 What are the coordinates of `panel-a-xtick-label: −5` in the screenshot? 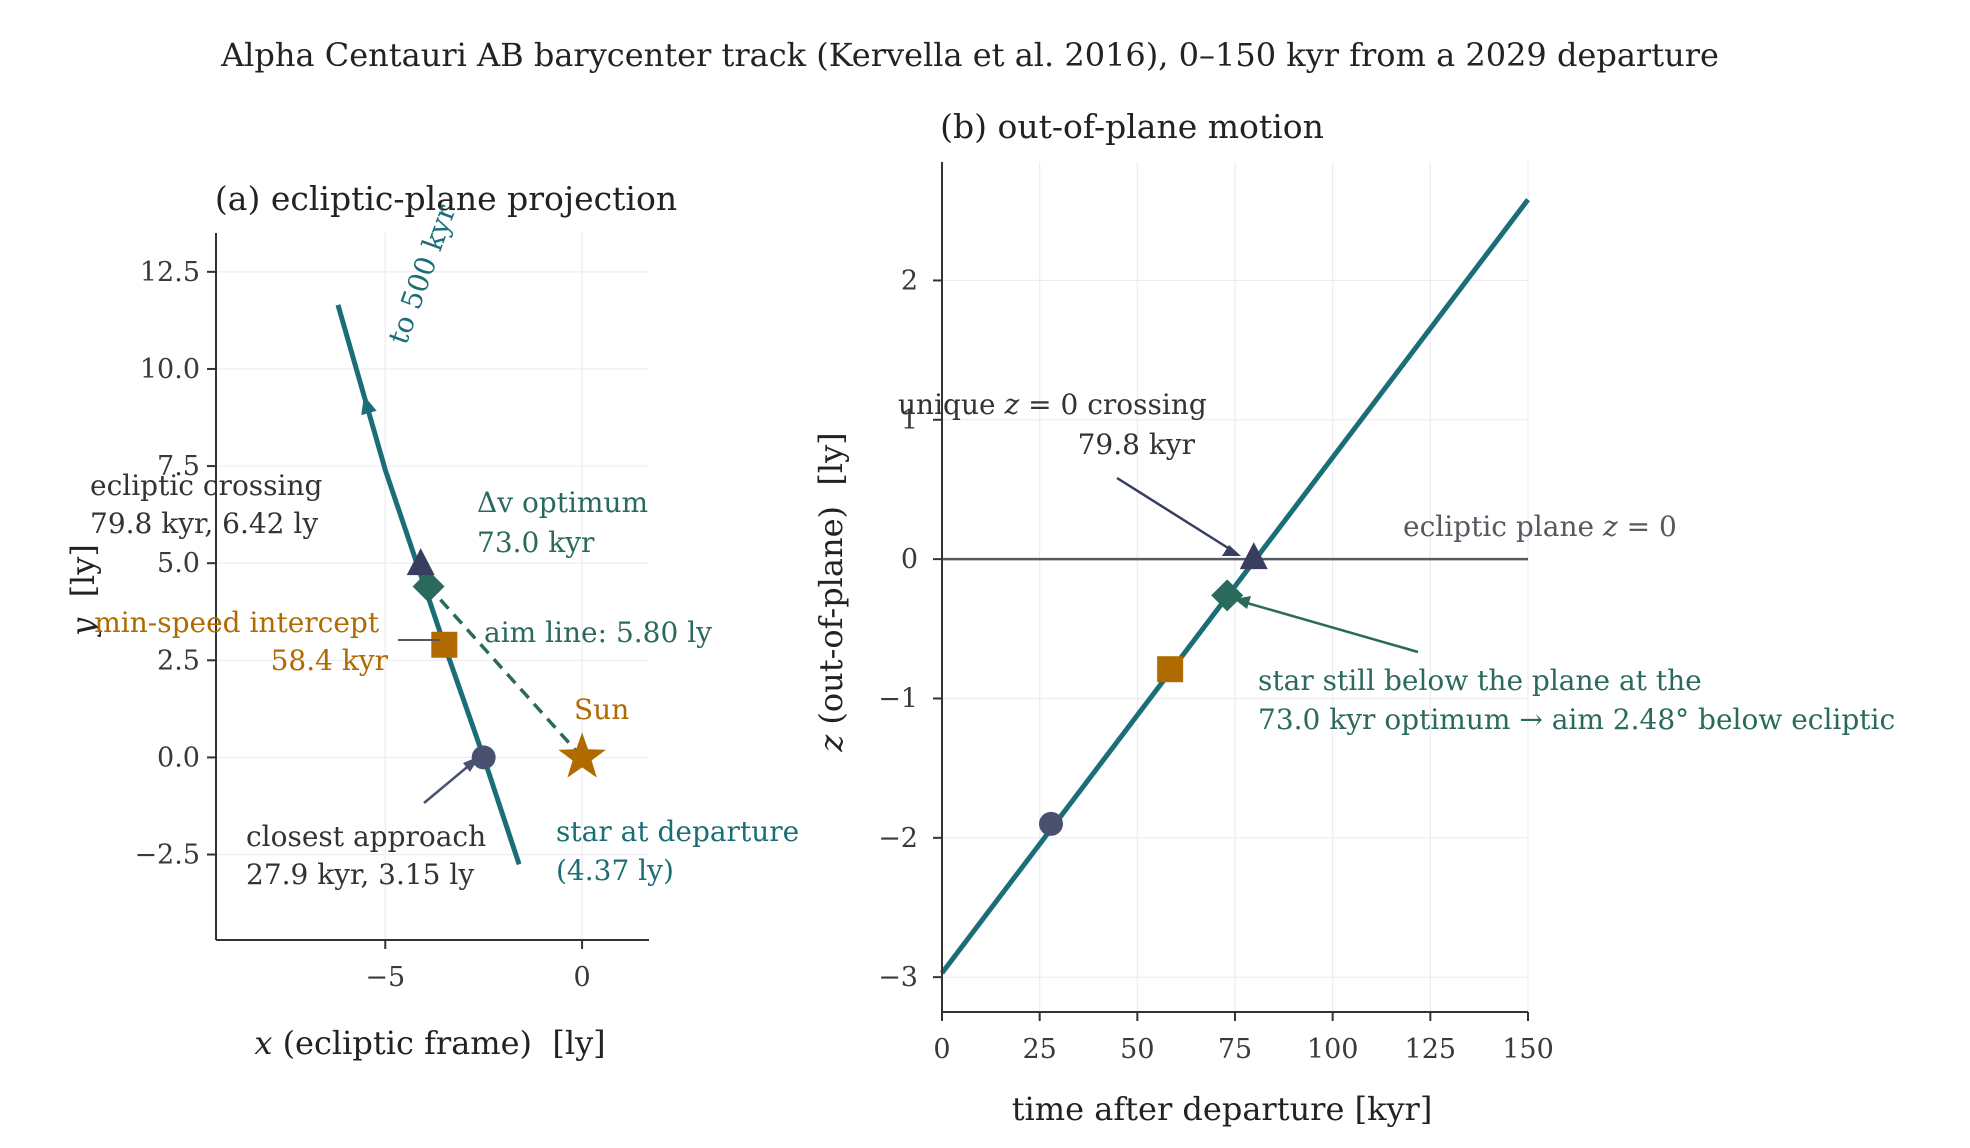 It's located at (385, 977).